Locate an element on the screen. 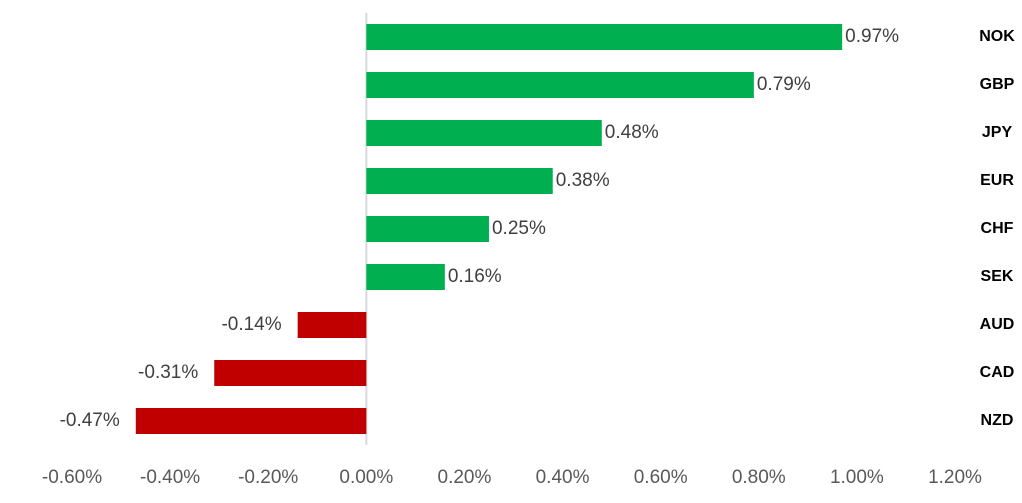 The image size is (1022, 503). x-tick-label: 0.20% is located at coordinates (465, 477).